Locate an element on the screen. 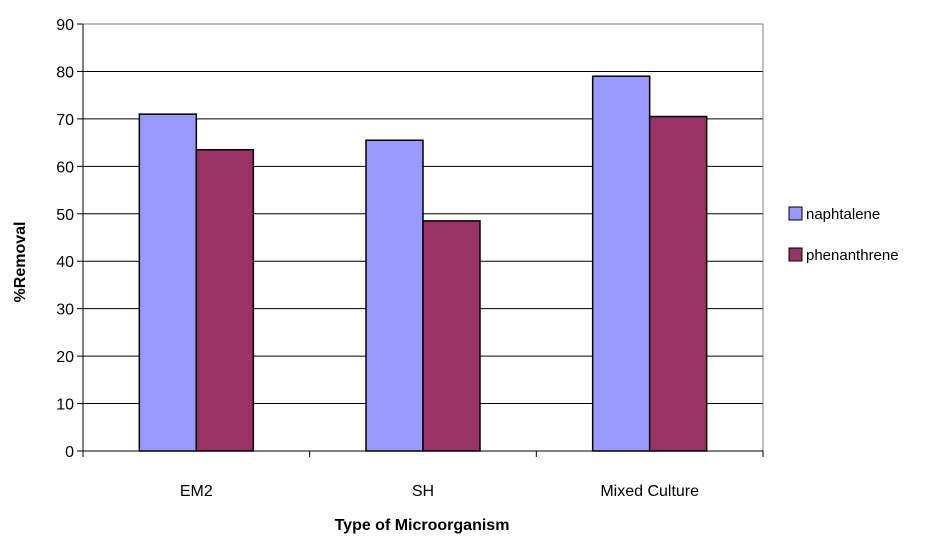  y-tick-label: 70 is located at coordinates (65, 120).